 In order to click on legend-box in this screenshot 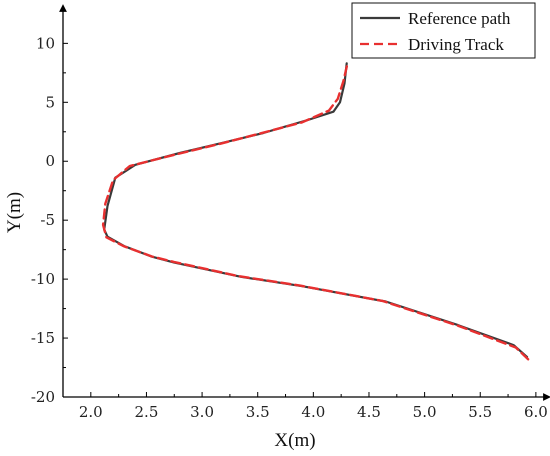, I will do `click(443, 30)`.